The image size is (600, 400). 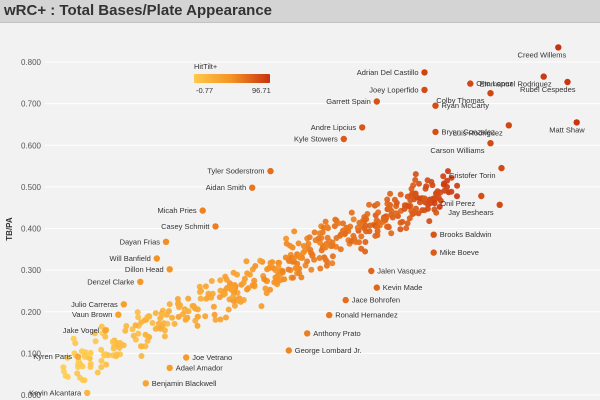 What do you see at coordinates (185, 226) in the screenshot?
I see `player-label: Casey Schmitt` at bounding box center [185, 226].